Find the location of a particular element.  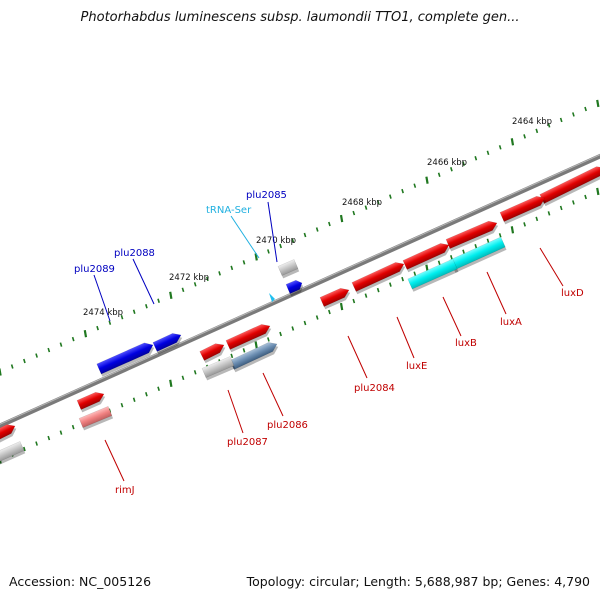

leader-plu2084 is located at coordinates (357, 357).